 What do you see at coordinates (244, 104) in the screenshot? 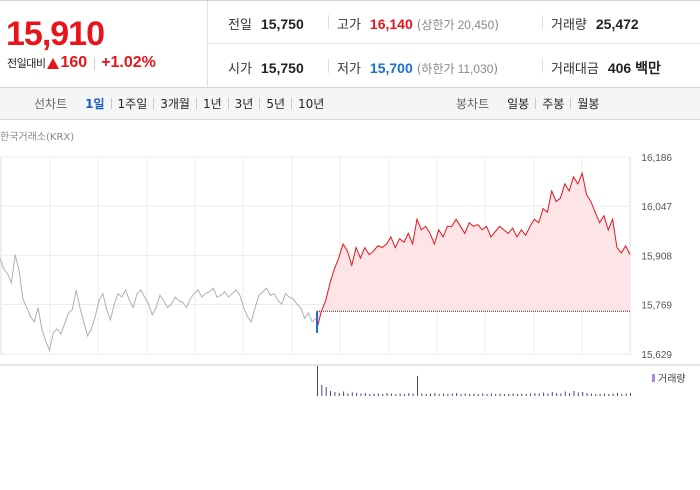
I see `tab-period-3y: 3년` at bounding box center [244, 104].